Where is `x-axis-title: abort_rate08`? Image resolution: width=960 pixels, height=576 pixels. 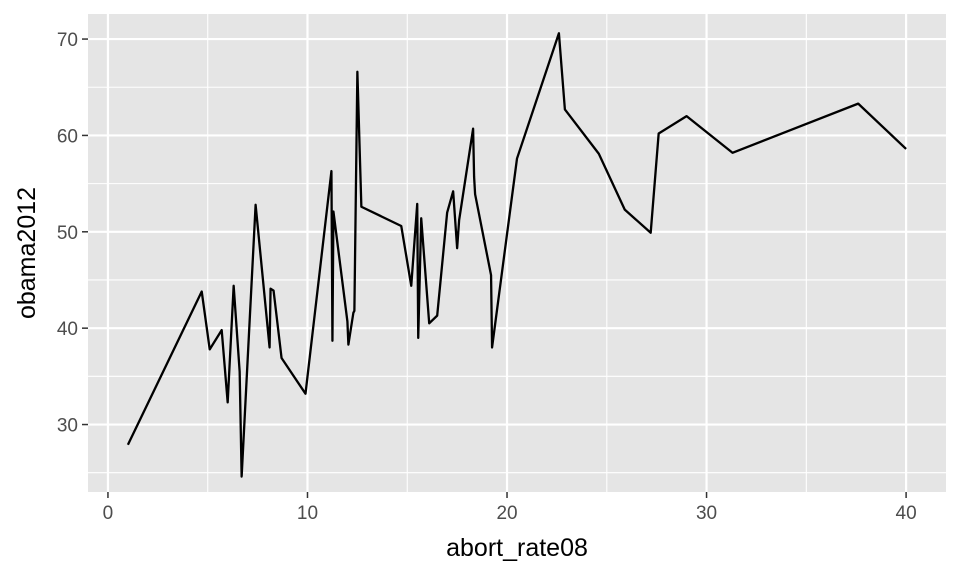
x-axis-title: abort_rate08 is located at coordinates (517, 548).